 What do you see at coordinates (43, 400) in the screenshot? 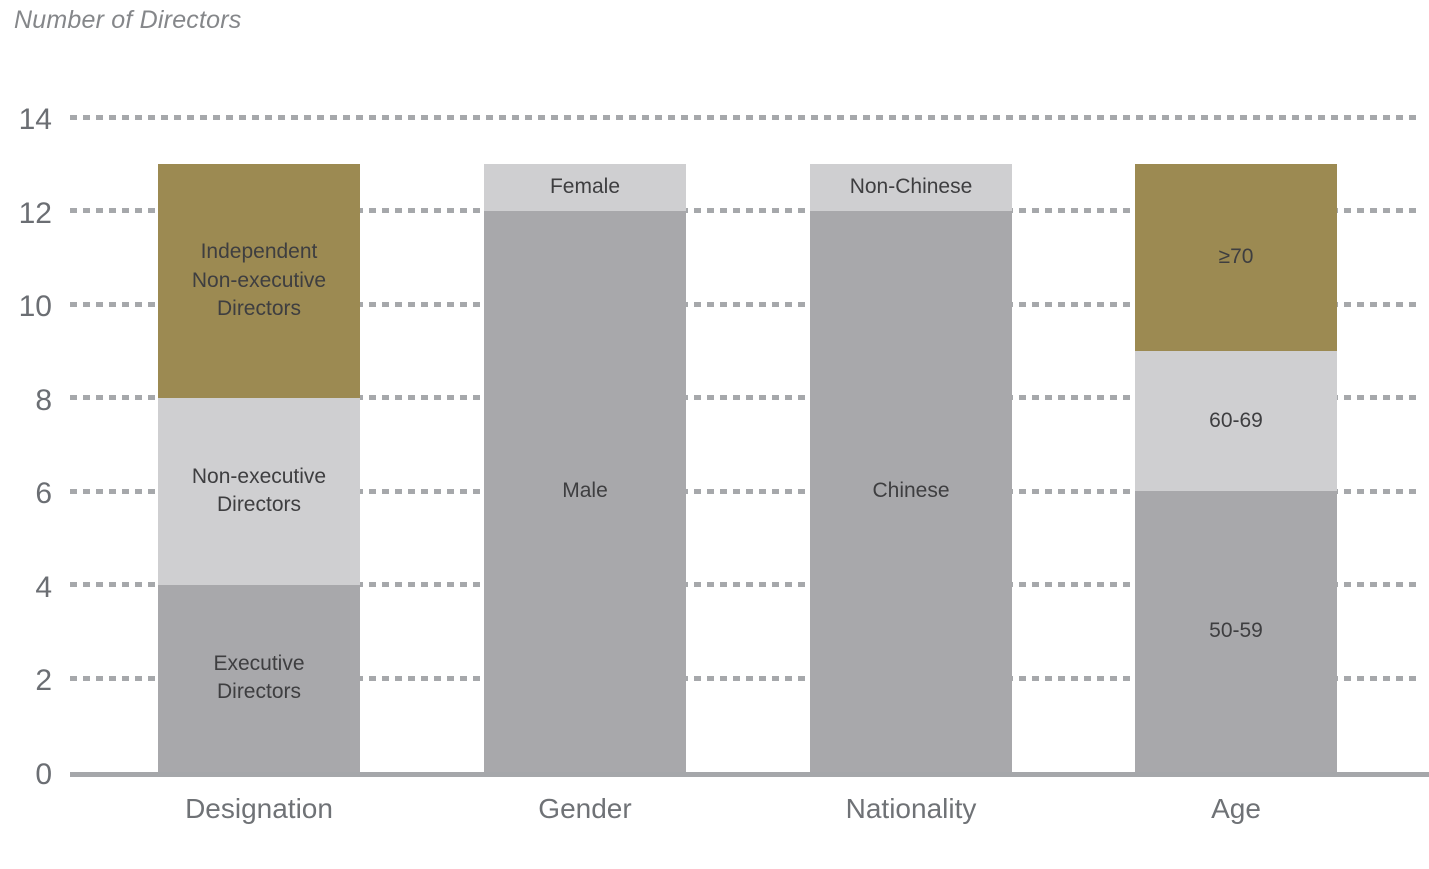
I see `y-tick-label-8: 8` at bounding box center [43, 400].